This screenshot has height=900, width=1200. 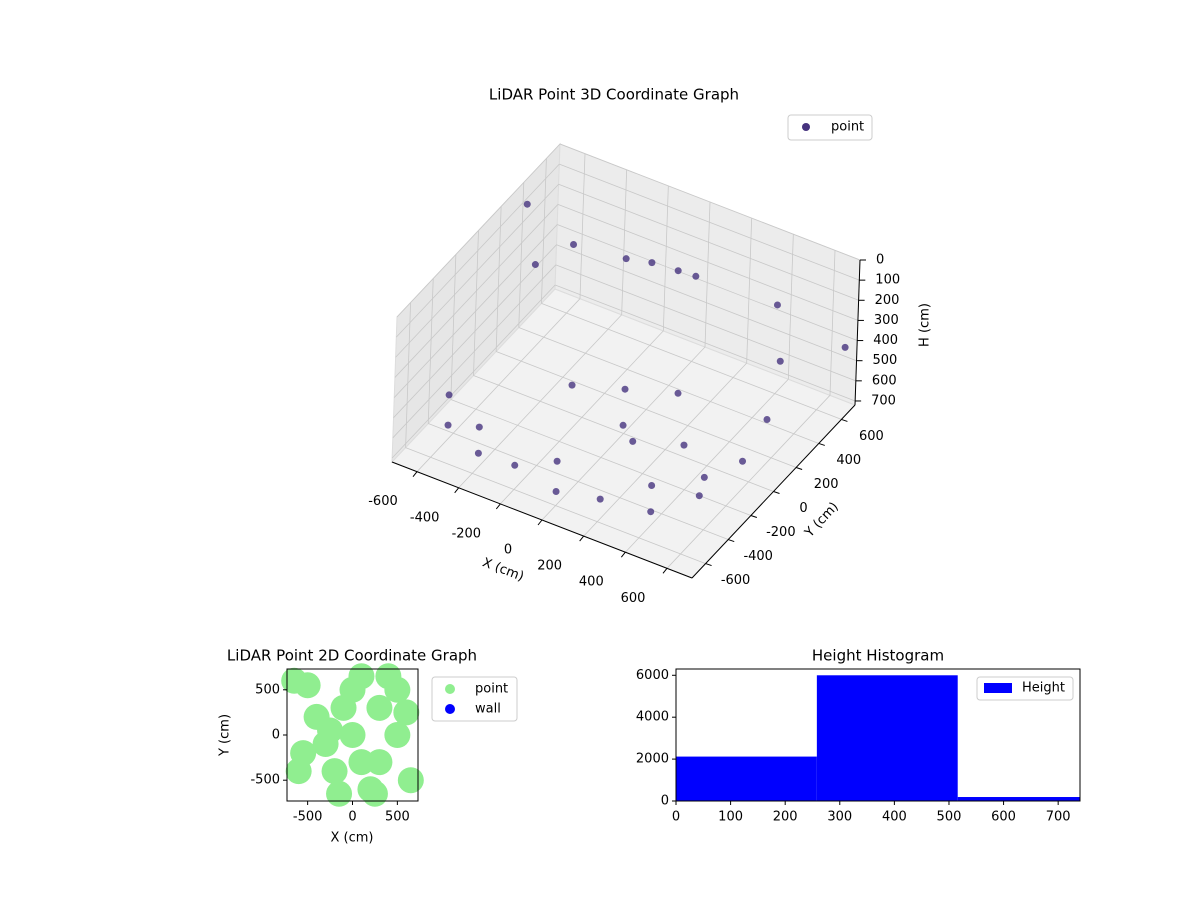 What do you see at coordinates (591, 582) in the screenshot?
I see `x-tick-label: 400` at bounding box center [591, 582].